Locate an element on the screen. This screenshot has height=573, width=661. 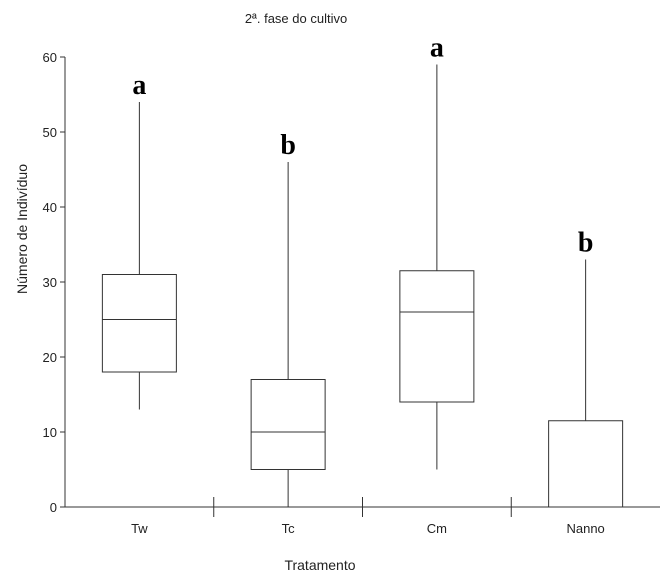
box-nanno is located at coordinates (586, 383).